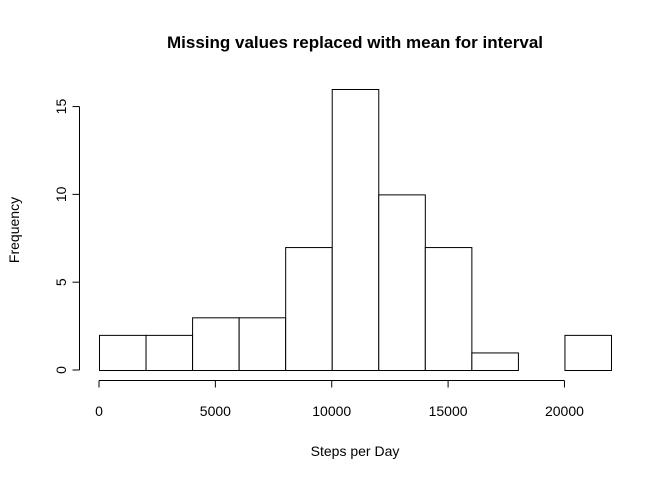 The width and height of the screenshot is (672, 480). What do you see at coordinates (331, 411) in the screenshot?
I see `x-tick-label: 10000` at bounding box center [331, 411].